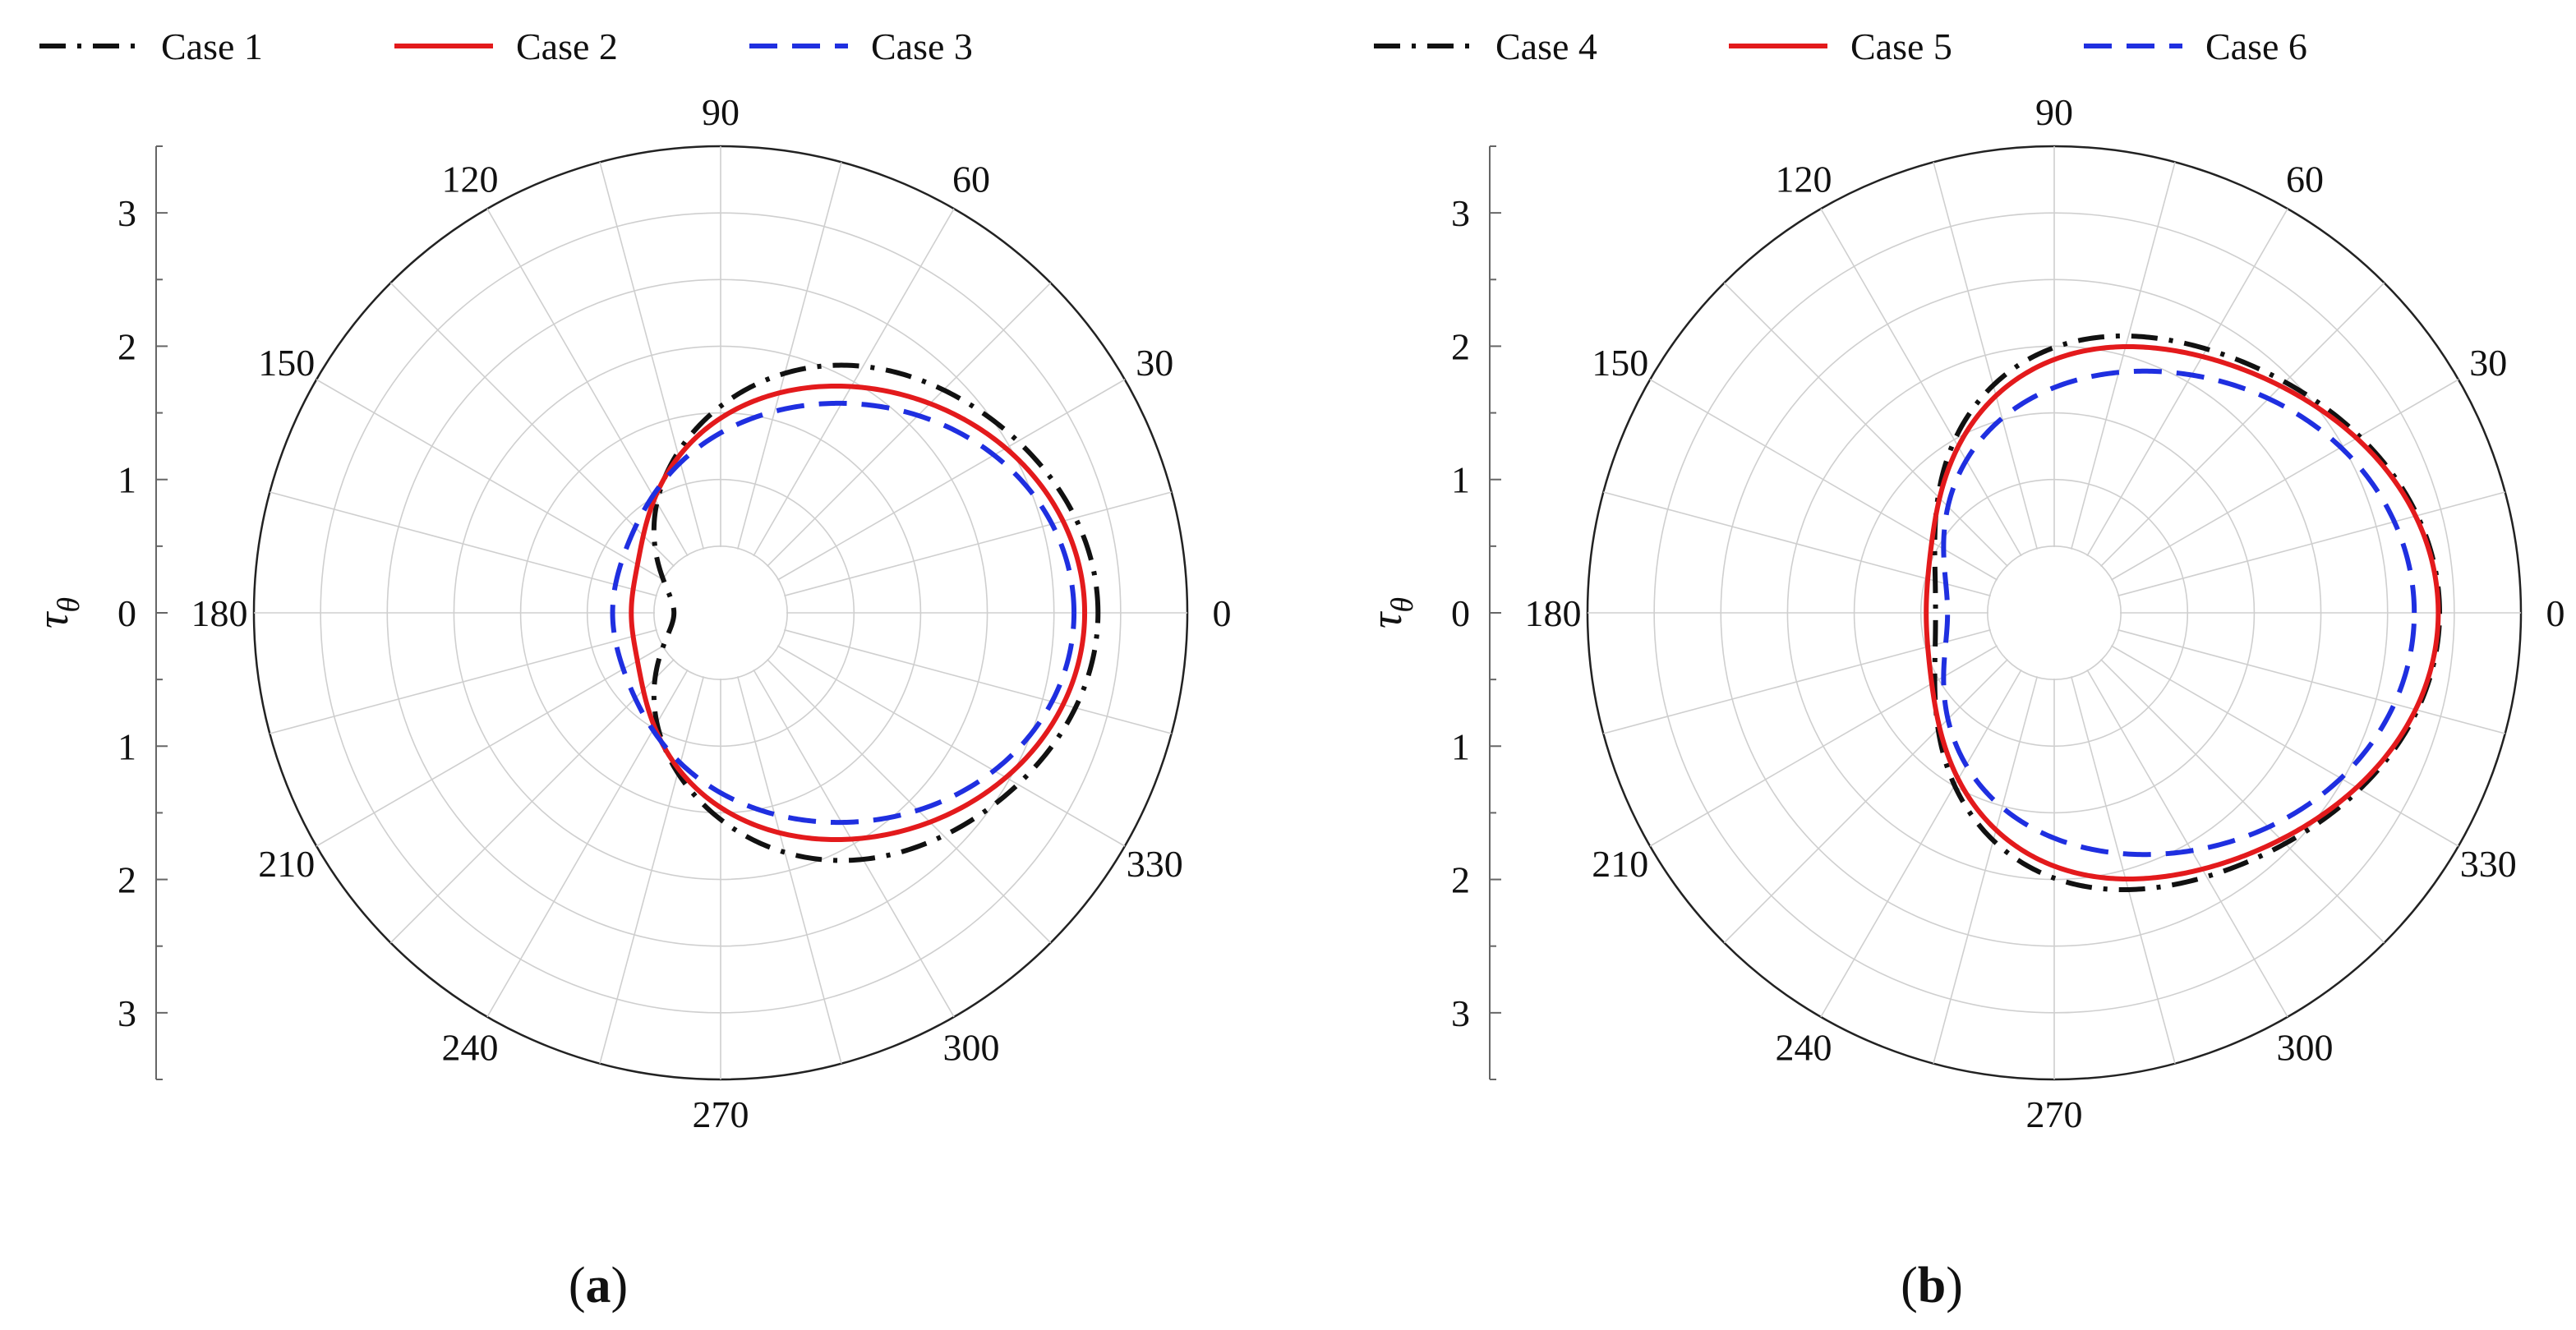  I want to click on panel-label-close: ), so click(620, 1286).